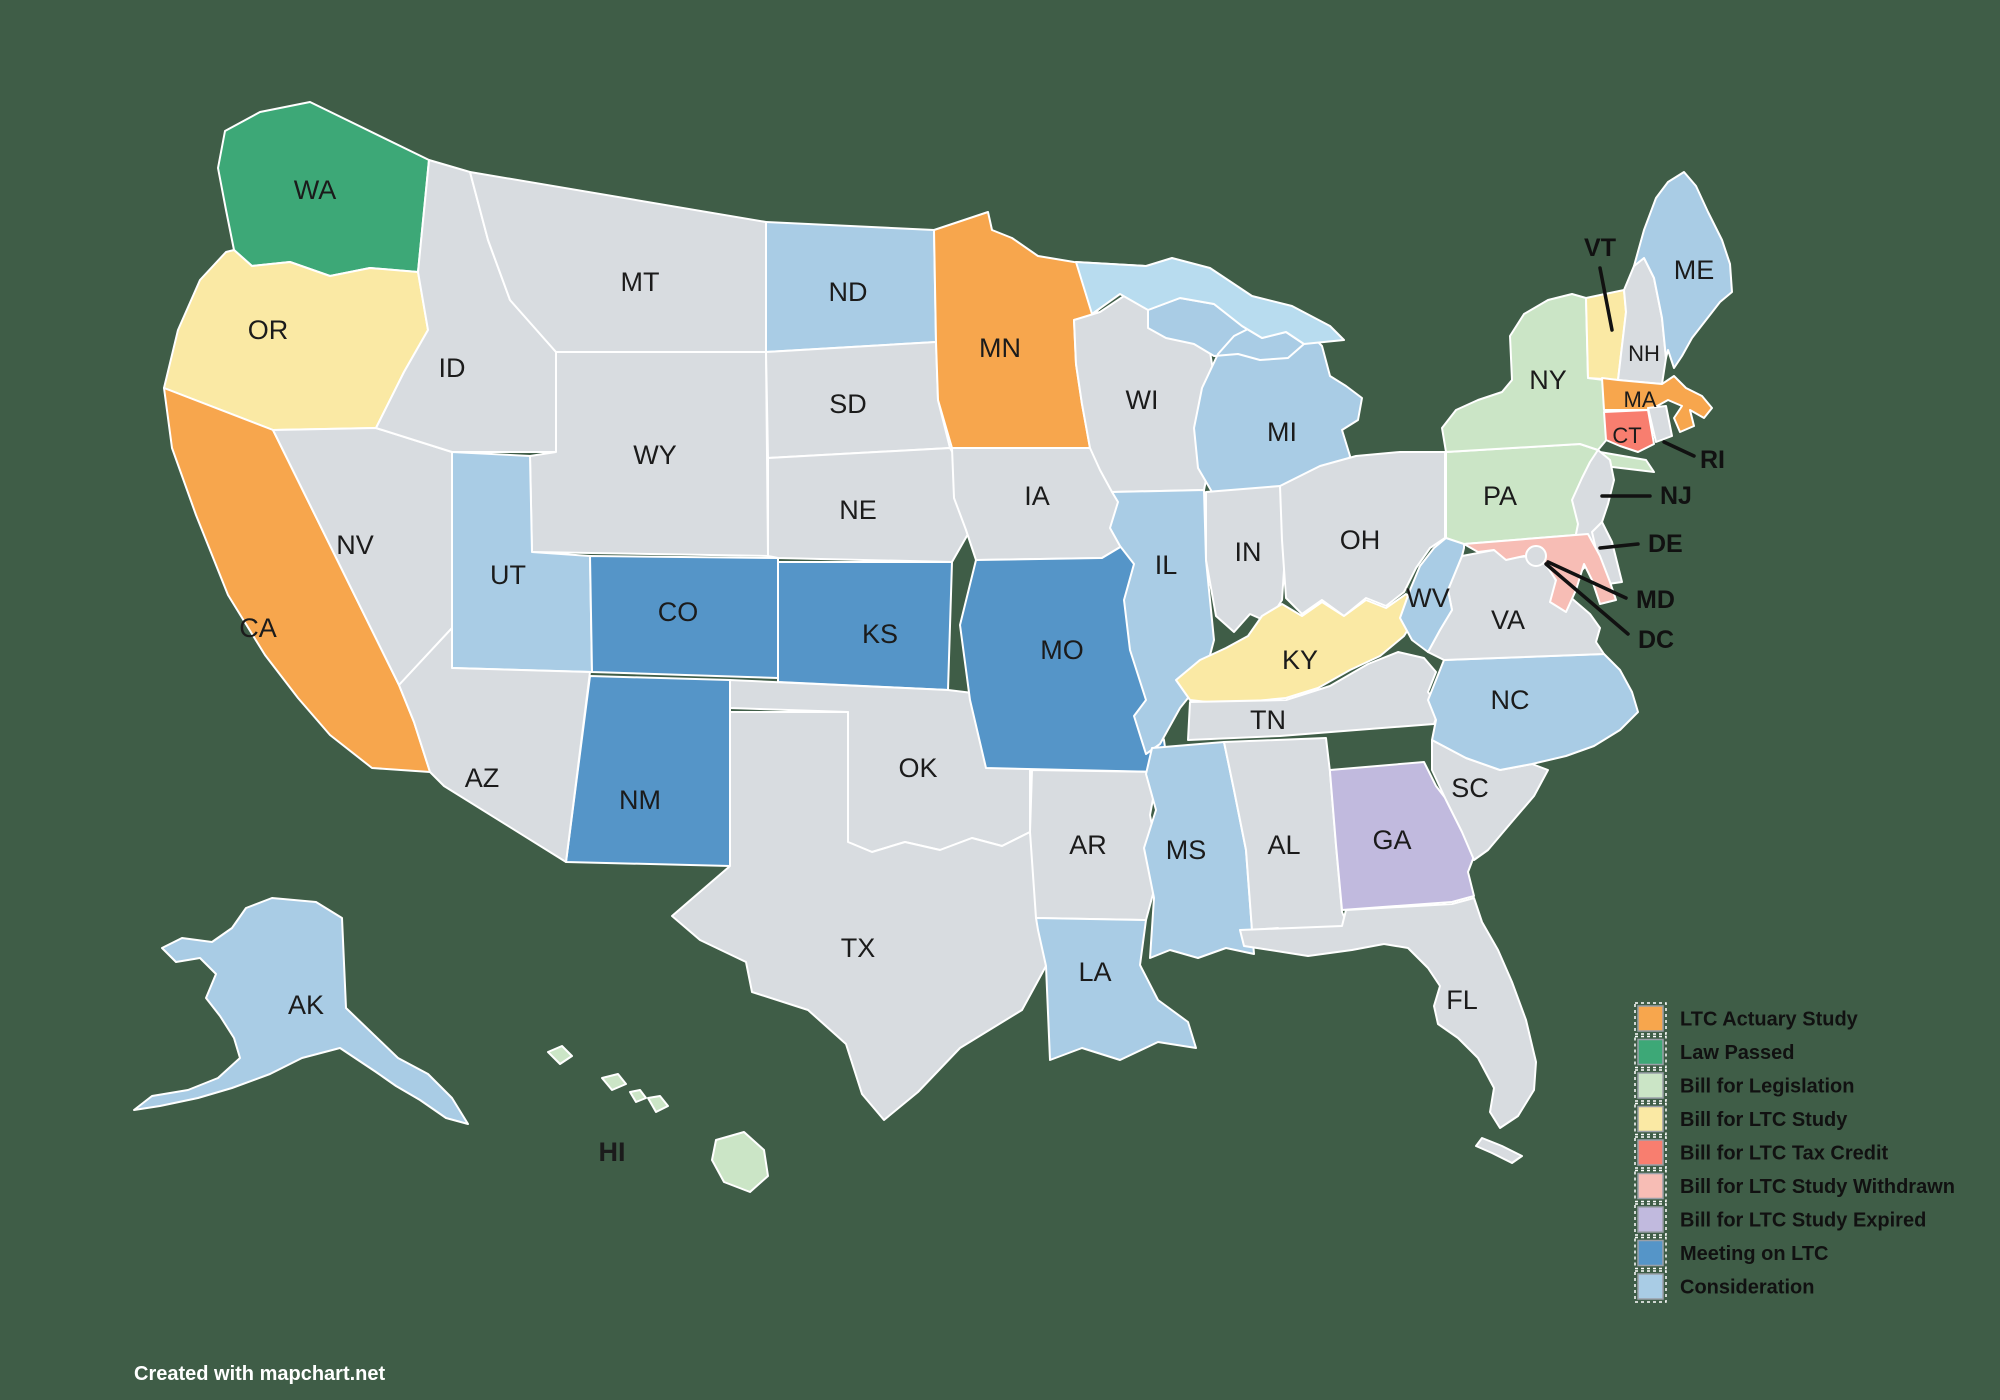 The image size is (2000, 1400). Describe the element at coordinates (1657, 404) in the screenshot. I see `state-ma` at that location.